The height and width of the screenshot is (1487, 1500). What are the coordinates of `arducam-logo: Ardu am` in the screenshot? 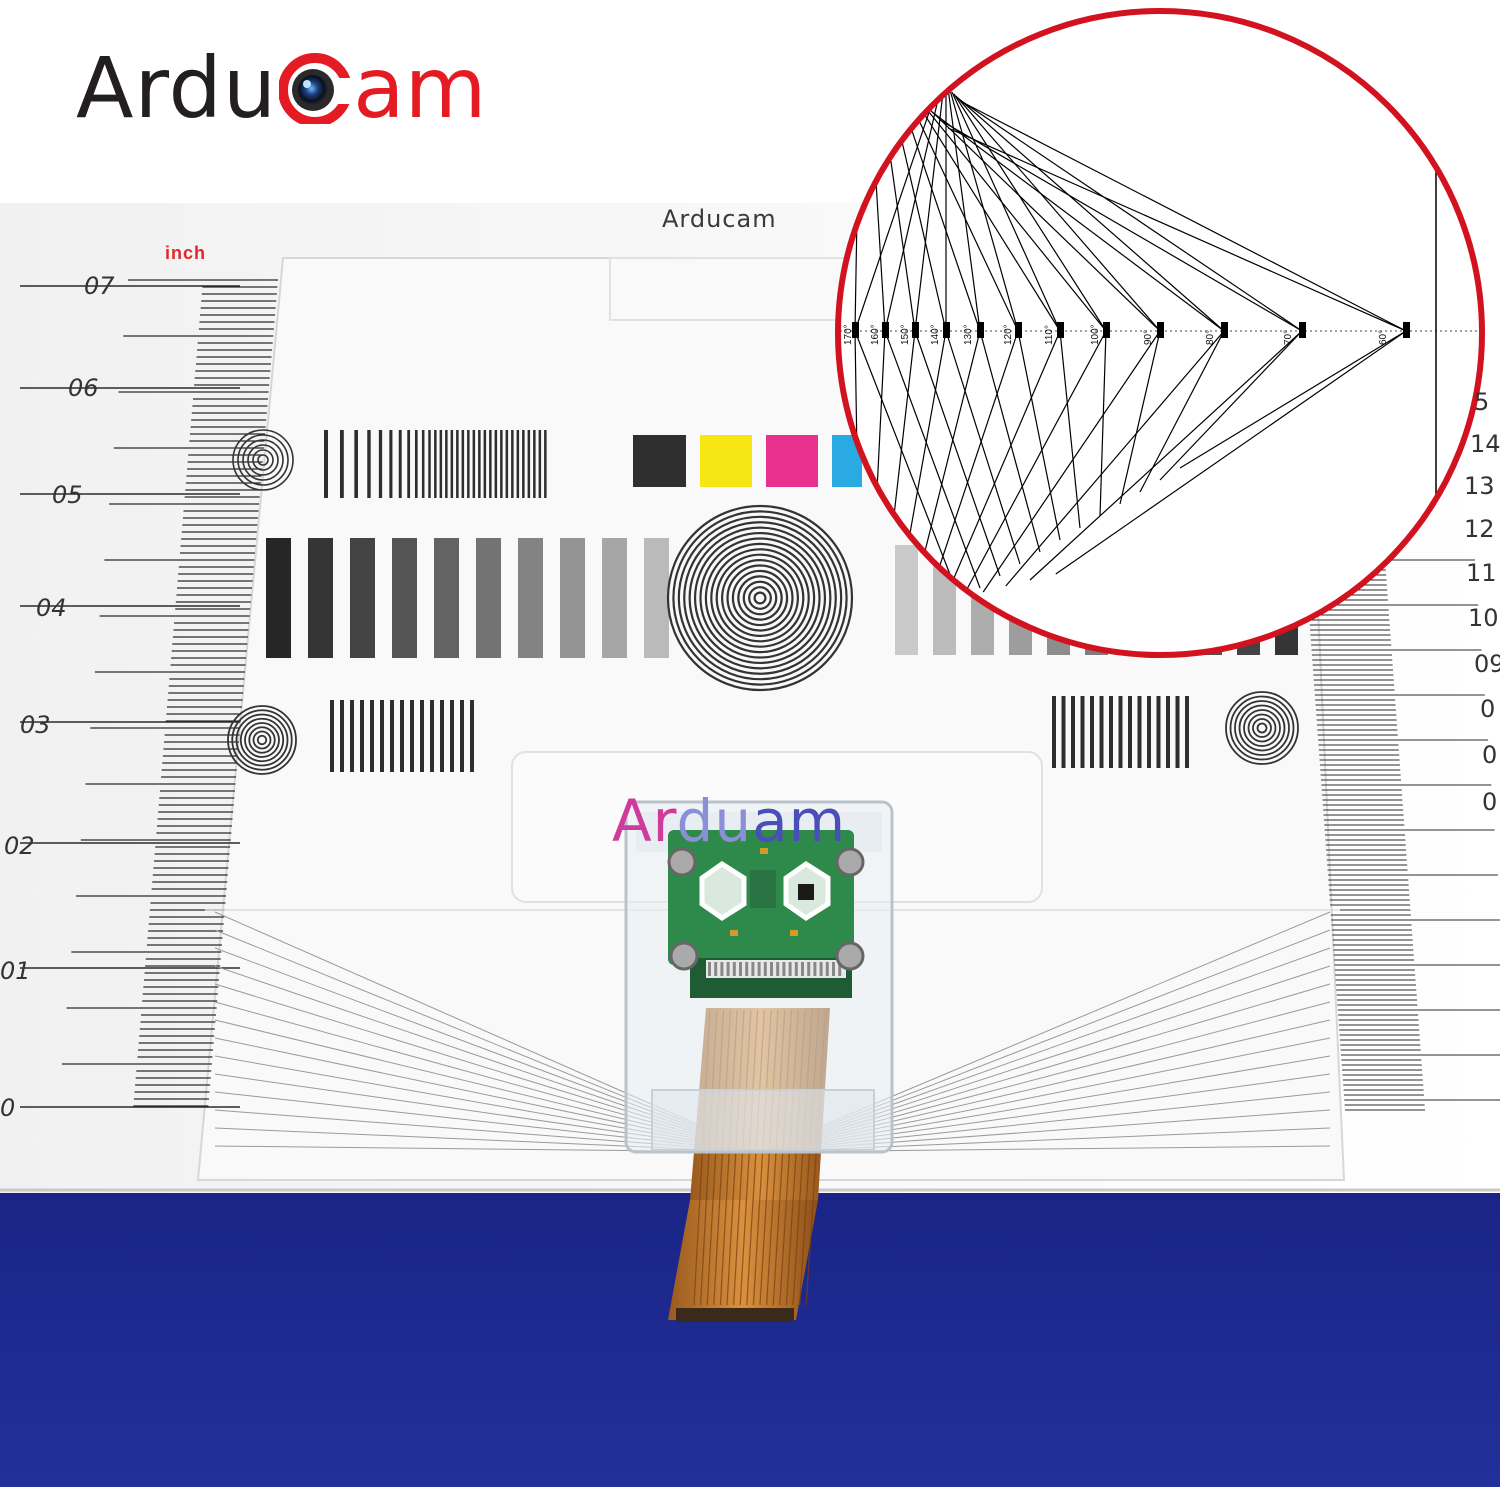 It's located at (281, 88).